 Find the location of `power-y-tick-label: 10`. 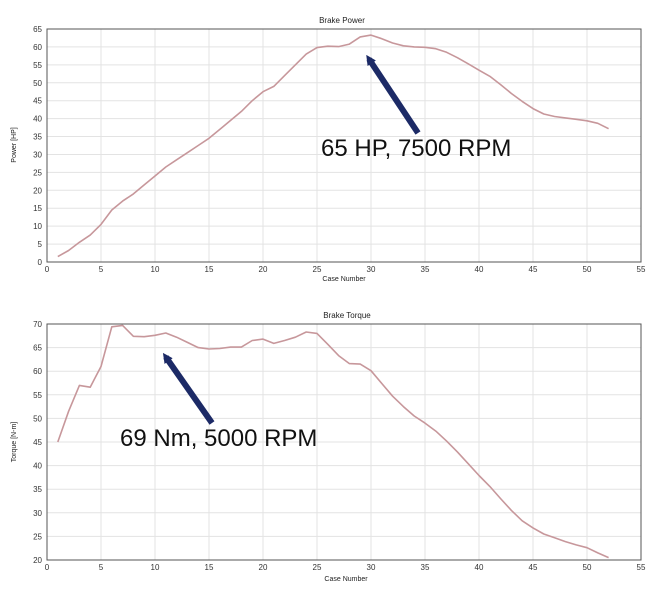

power-y-tick-label: 10 is located at coordinates (37, 226).